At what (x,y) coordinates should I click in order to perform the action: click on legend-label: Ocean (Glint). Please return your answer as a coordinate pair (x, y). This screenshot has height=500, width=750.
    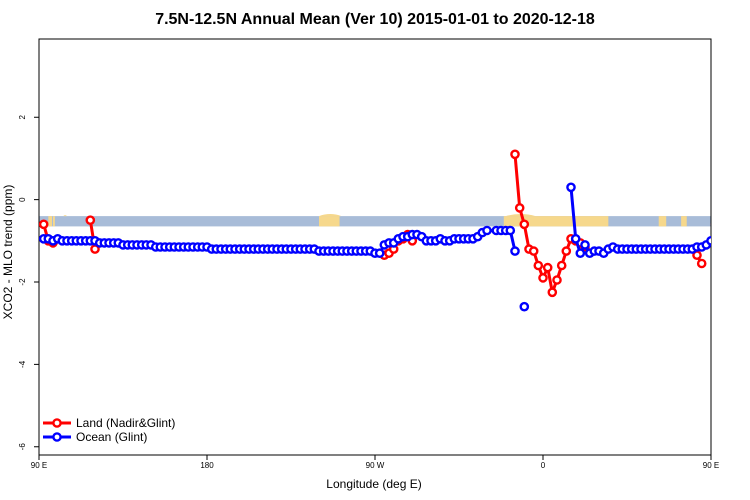
    Looking at the image, I should click on (111, 437).